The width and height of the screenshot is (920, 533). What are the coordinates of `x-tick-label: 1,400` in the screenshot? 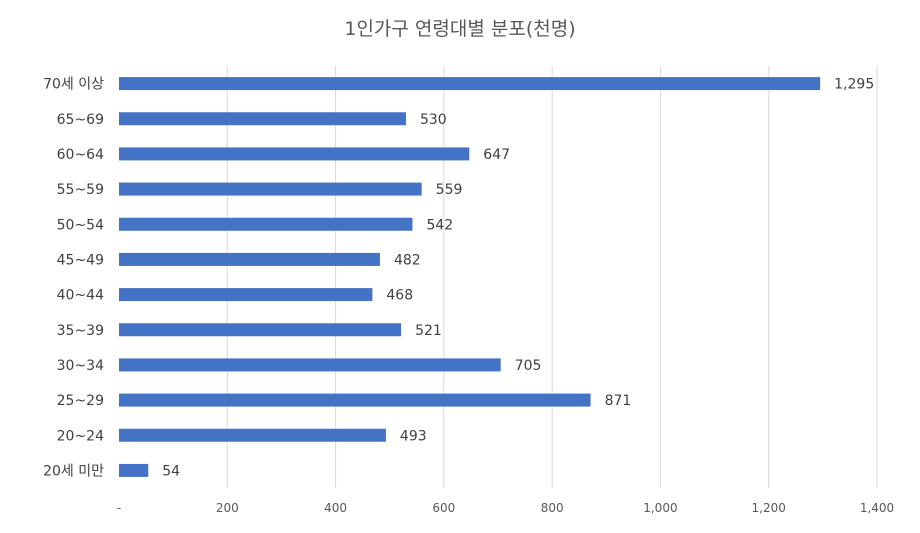 It's located at (877, 508).